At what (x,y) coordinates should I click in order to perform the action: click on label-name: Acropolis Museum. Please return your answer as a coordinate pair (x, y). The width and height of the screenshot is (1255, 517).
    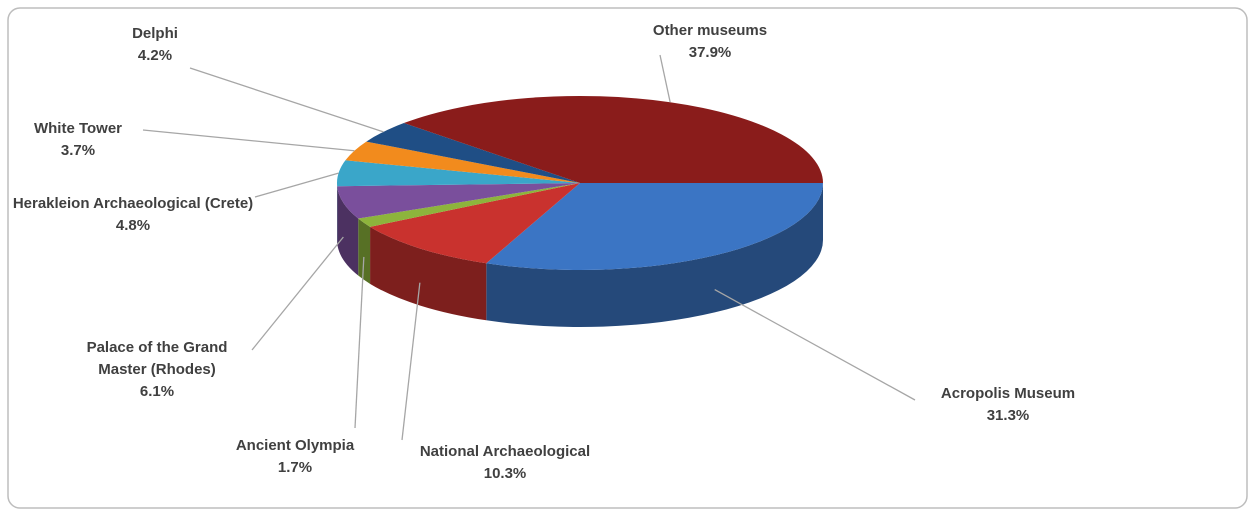
    Looking at the image, I should click on (1008, 393).